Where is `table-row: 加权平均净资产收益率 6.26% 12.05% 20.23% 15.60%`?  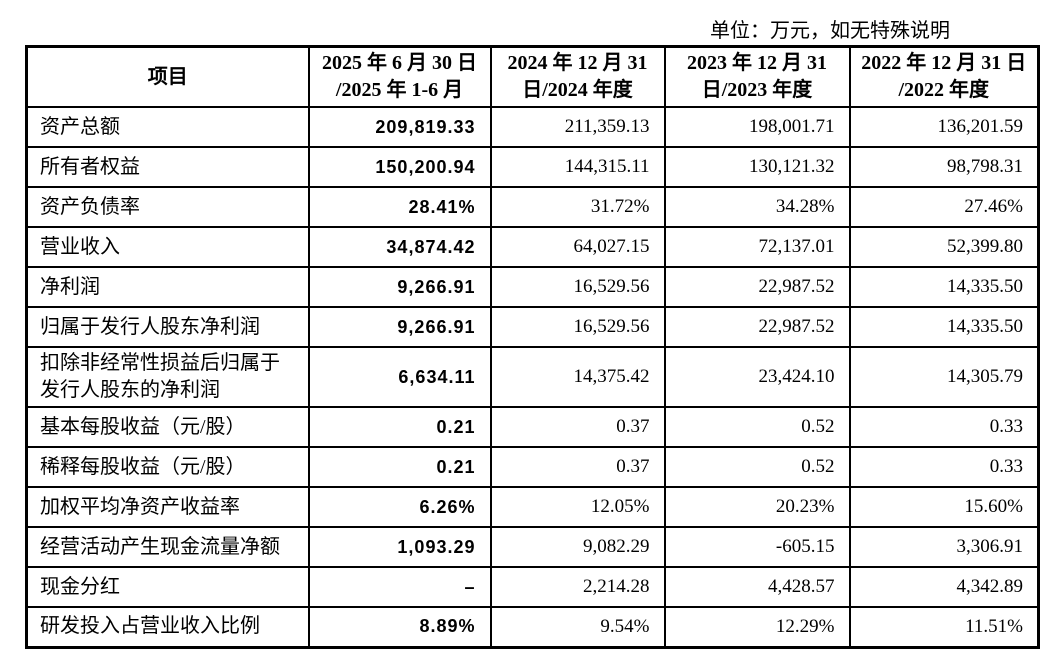
table-row: 加权平均净资产收益率 6.26% 12.05% 20.23% 15.60% is located at coordinates (532, 507).